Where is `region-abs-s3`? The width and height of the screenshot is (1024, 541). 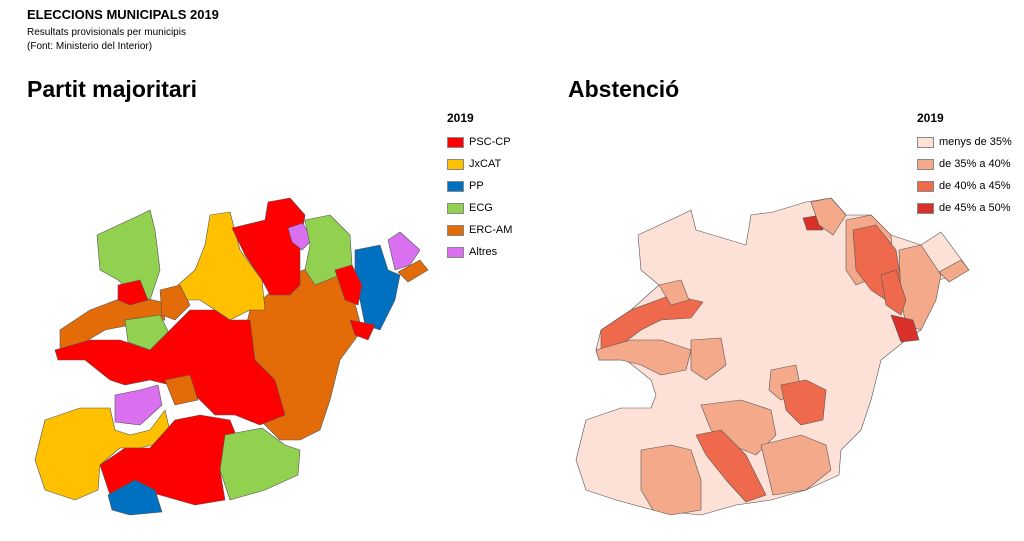 region-abs-s3 is located at coordinates (671, 480).